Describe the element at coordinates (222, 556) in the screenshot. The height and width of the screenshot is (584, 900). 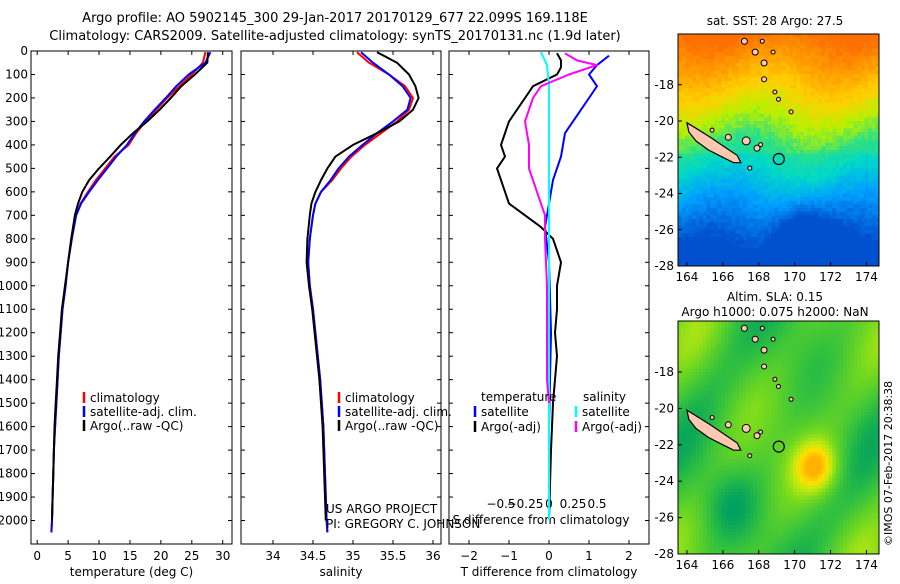
I see `temperature-xtick-label: 30` at that location.